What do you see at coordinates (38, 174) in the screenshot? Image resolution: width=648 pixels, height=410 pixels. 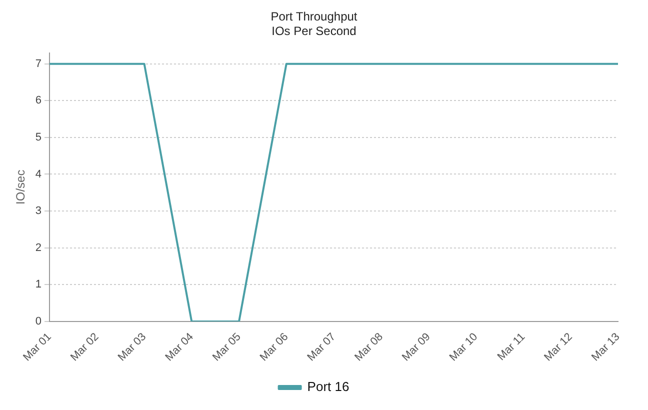 I see `y-tick-label: 4` at bounding box center [38, 174].